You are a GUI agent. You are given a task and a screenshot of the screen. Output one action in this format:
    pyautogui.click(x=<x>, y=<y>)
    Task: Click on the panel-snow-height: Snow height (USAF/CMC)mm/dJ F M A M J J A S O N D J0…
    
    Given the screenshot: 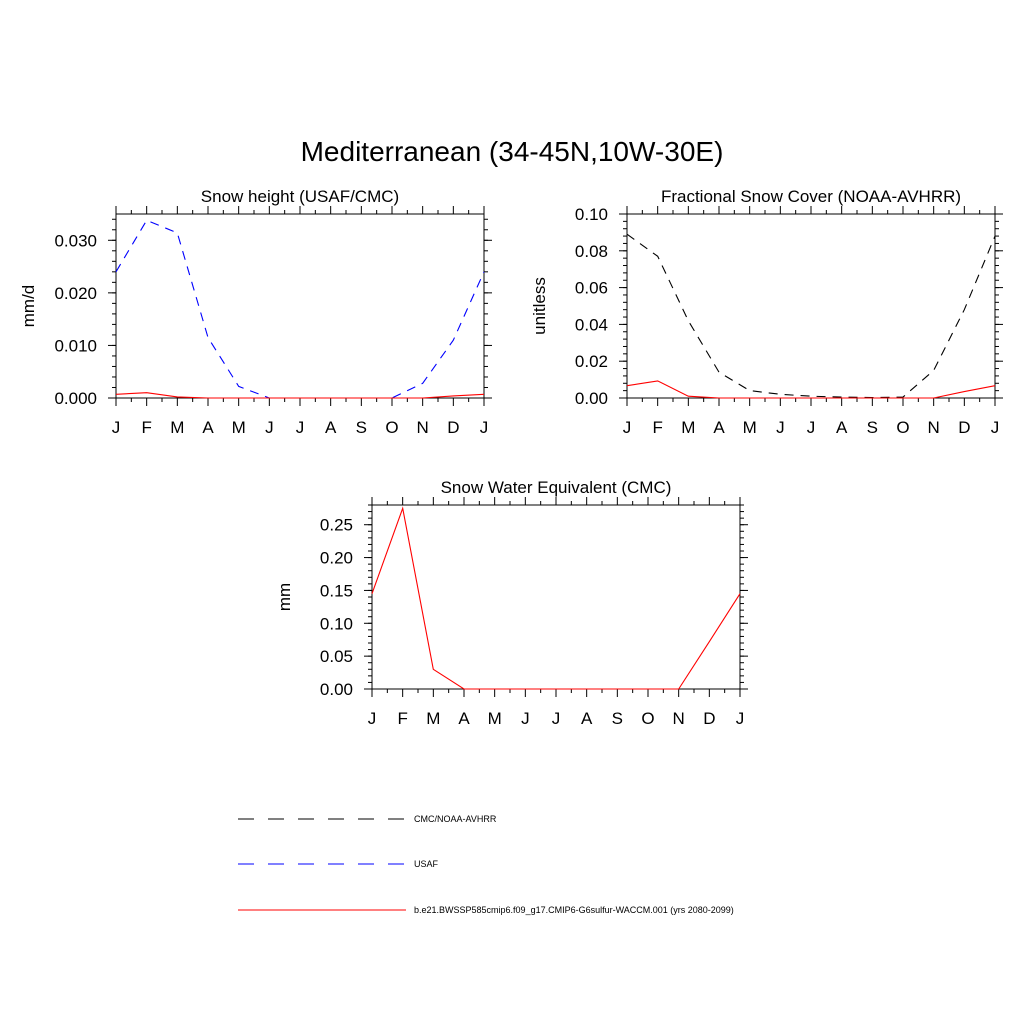 What is the action you would take?
    pyautogui.click(x=255, y=312)
    